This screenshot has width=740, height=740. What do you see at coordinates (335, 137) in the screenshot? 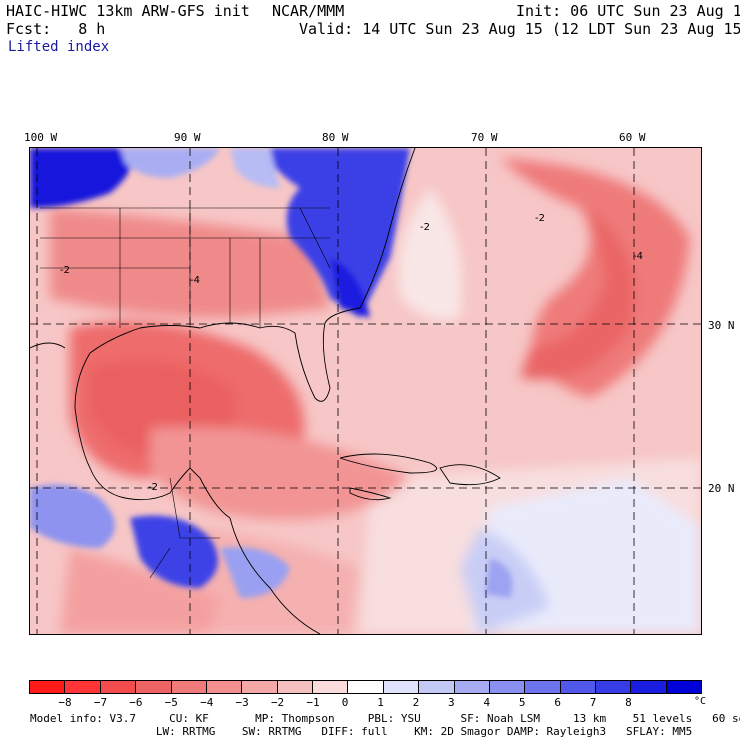
I see `lon-label-80w: 80 W` at bounding box center [335, 137].